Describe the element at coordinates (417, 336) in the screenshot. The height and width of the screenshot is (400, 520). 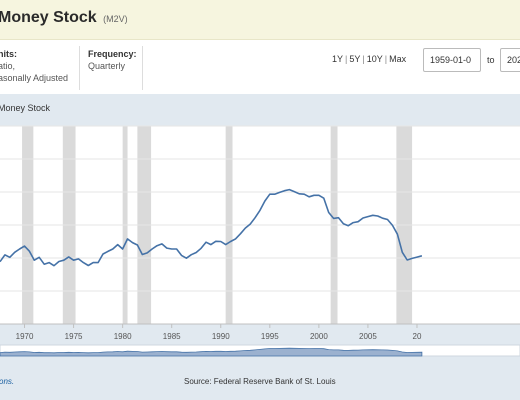
I see `x-tick-label: 20` at that location.